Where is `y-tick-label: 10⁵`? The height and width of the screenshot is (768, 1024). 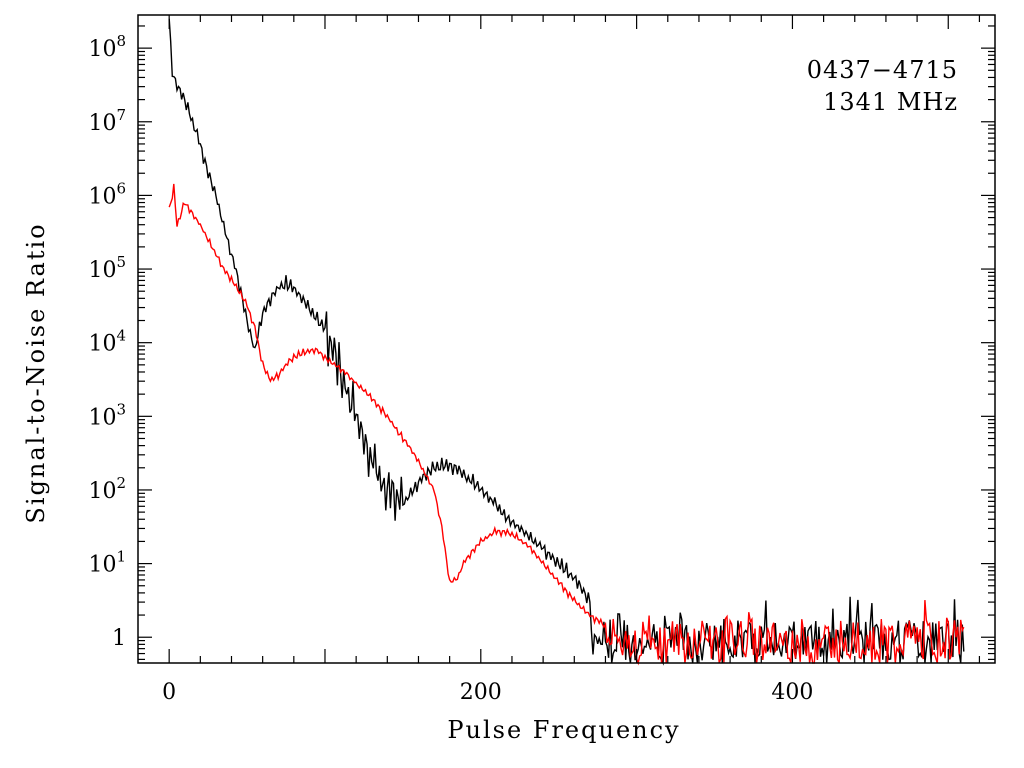 y-tick-label: 10⁵ is located at coordinates (107, 268).